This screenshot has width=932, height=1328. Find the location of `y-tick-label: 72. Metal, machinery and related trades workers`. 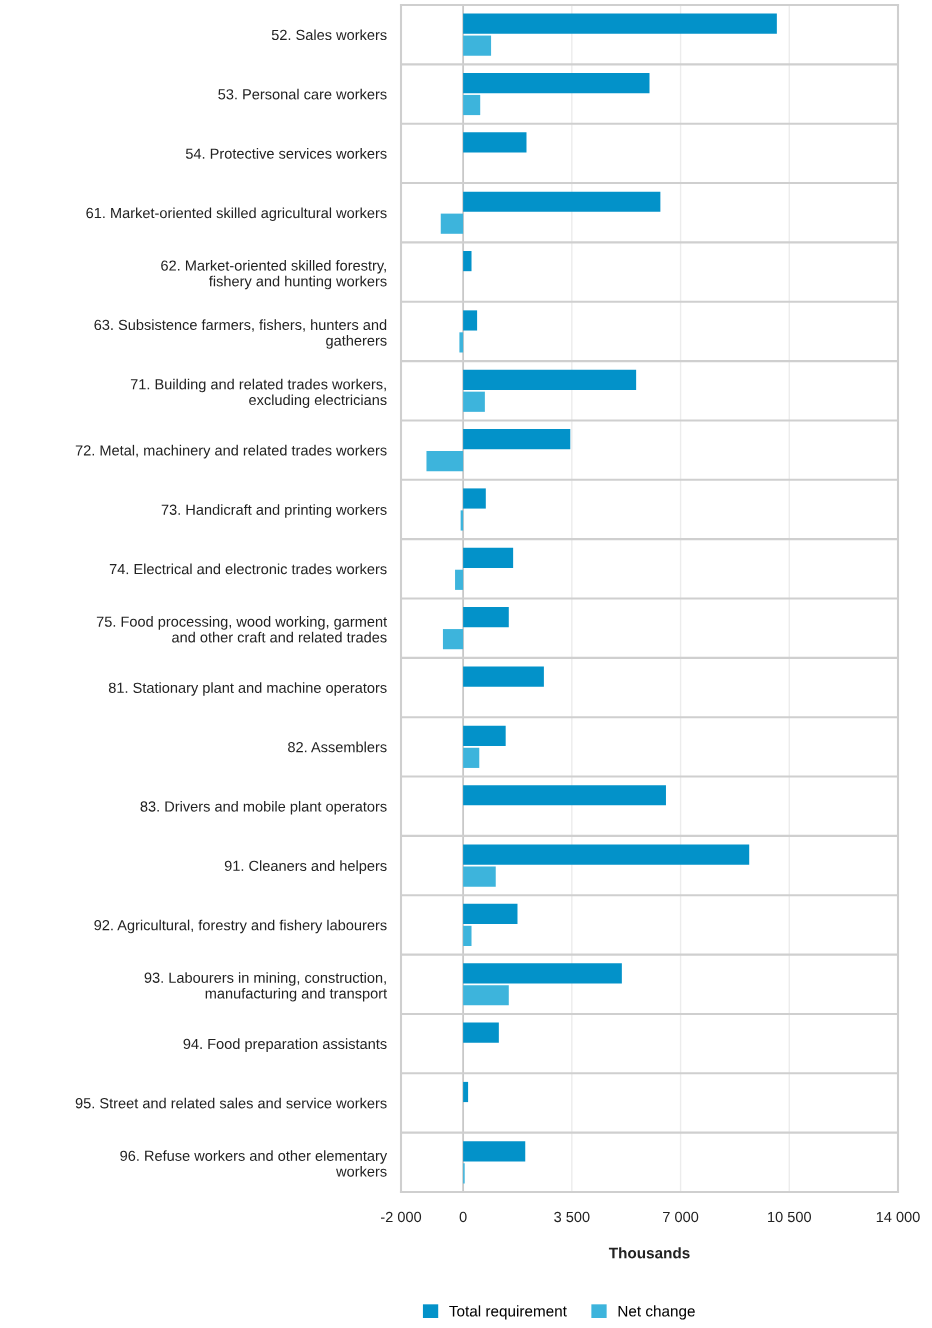

y-tick-label: 72. Metal, machinery and related trades workers is located at coordinates (231, 451).